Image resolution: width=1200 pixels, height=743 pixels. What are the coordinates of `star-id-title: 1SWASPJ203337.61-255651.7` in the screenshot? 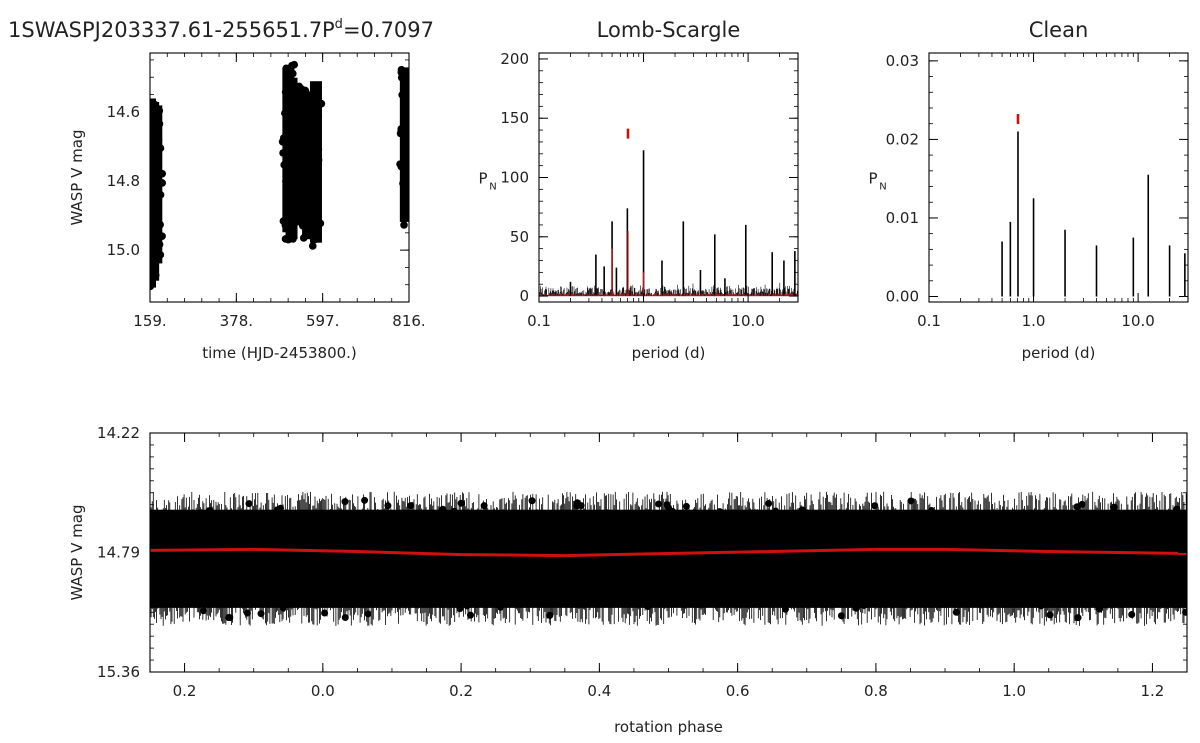 It's located at (165, 30).